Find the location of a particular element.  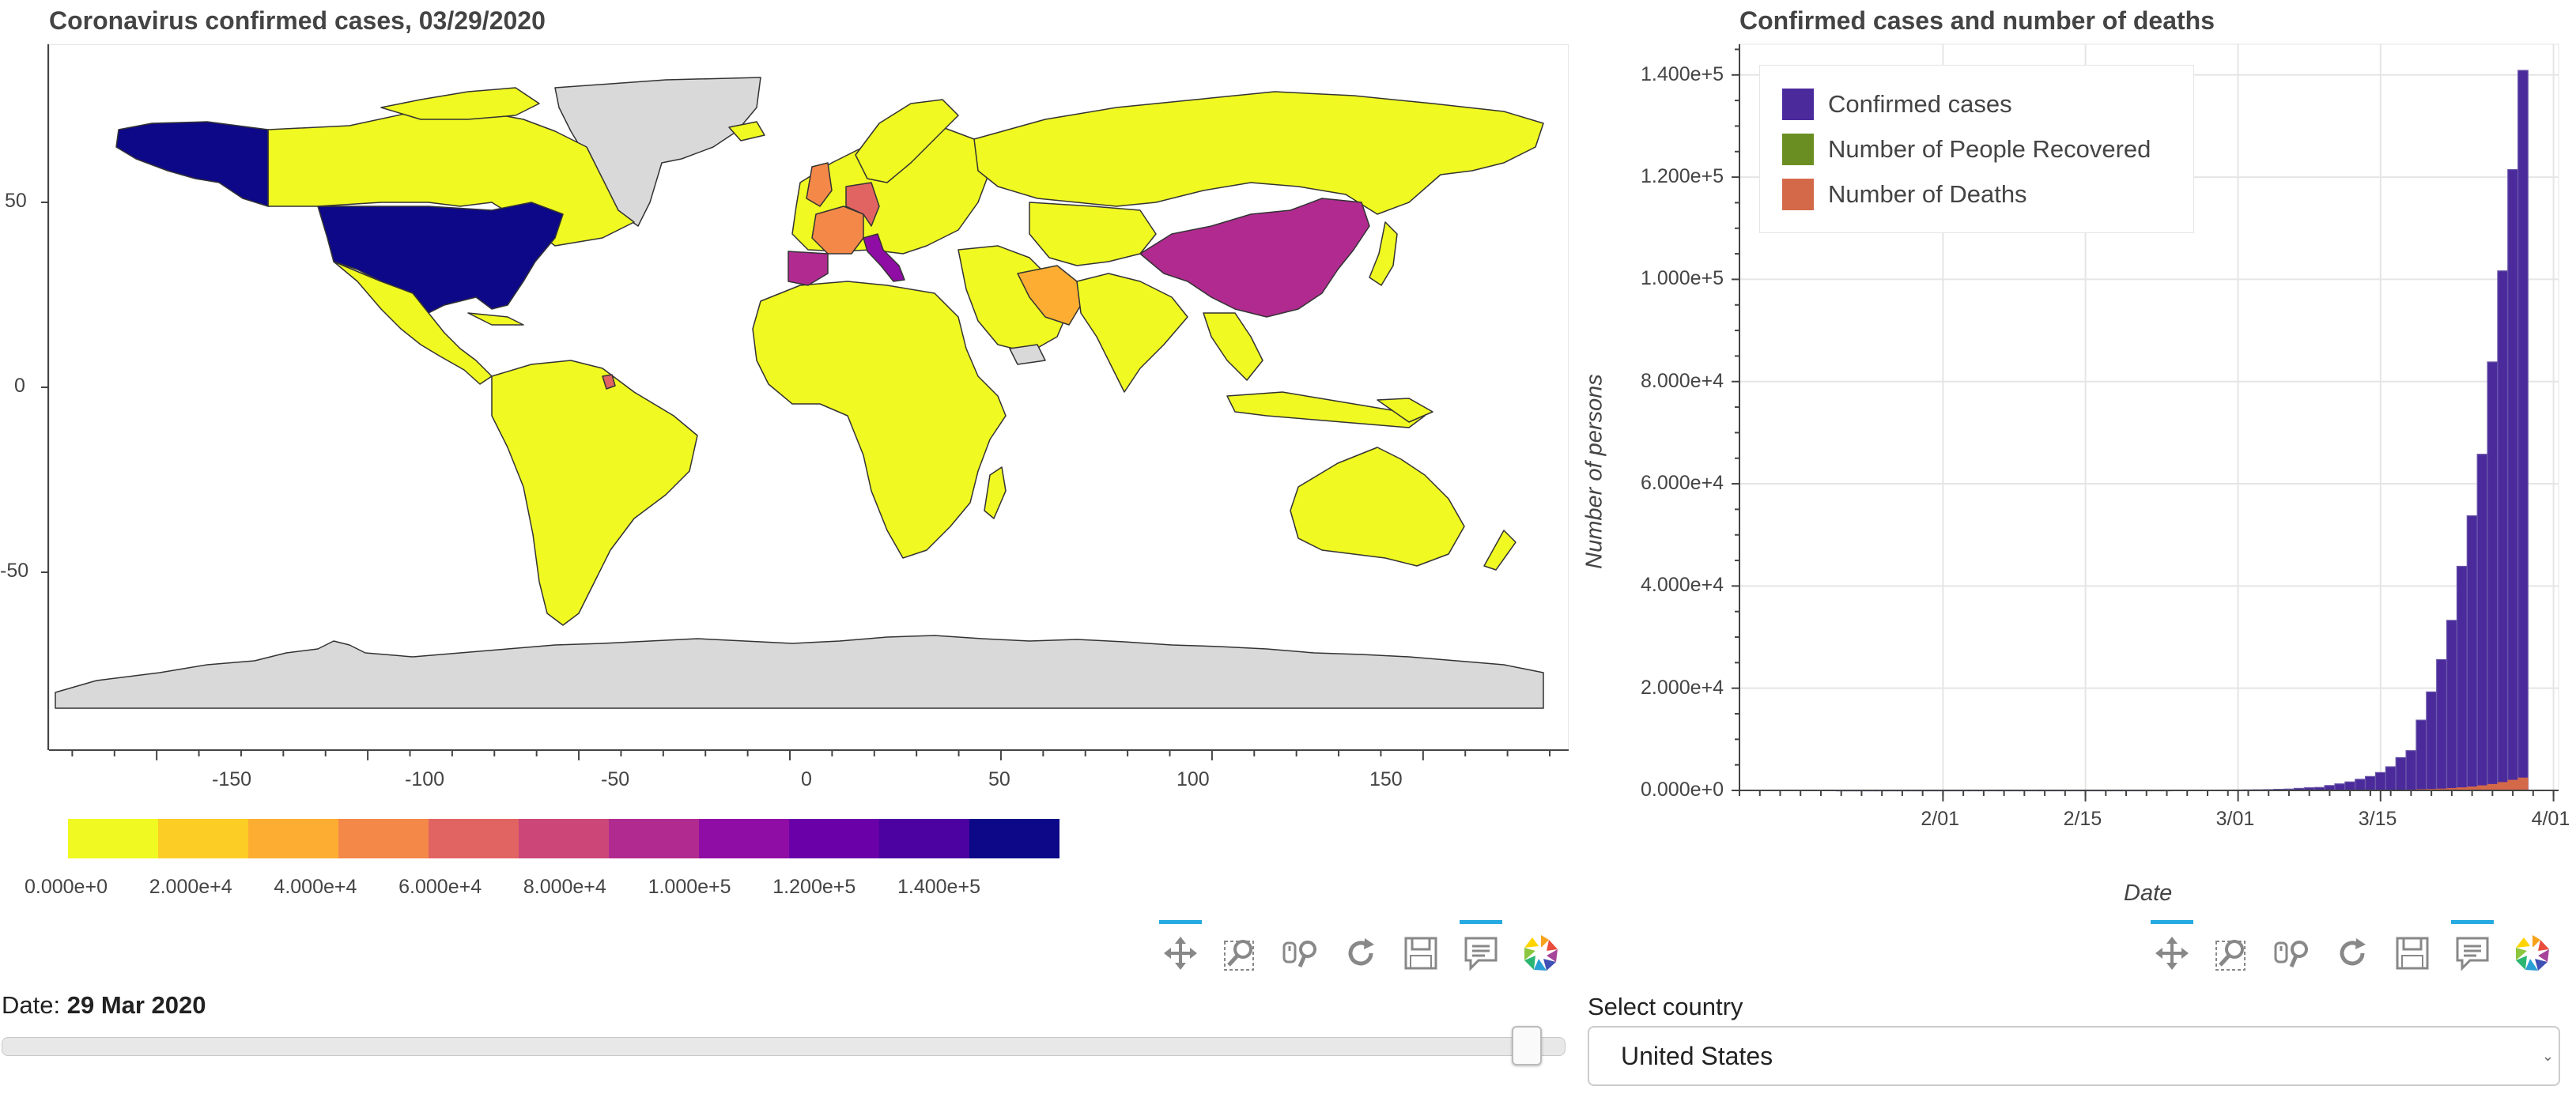

legend-item-confirmed: Confirmed cases is located at coordinates (1987, 103).